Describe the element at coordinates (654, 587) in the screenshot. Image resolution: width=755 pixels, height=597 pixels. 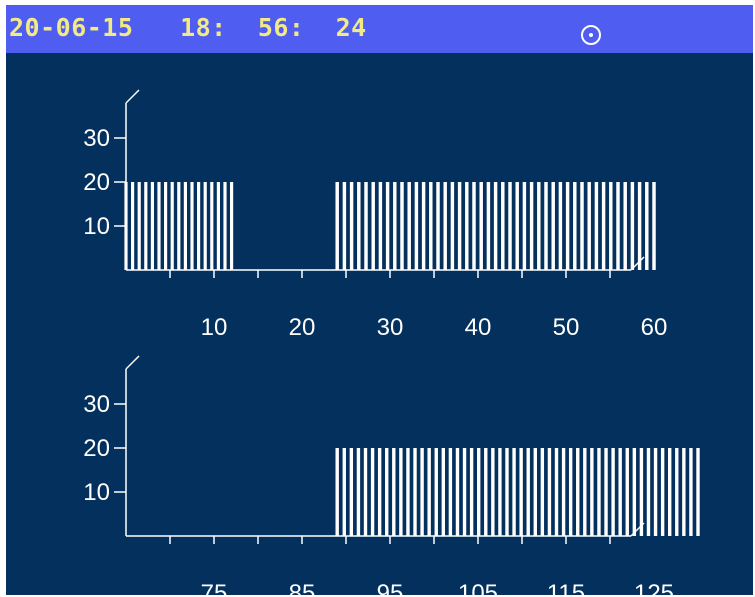
I see `x-tick-label: 125` at that location.